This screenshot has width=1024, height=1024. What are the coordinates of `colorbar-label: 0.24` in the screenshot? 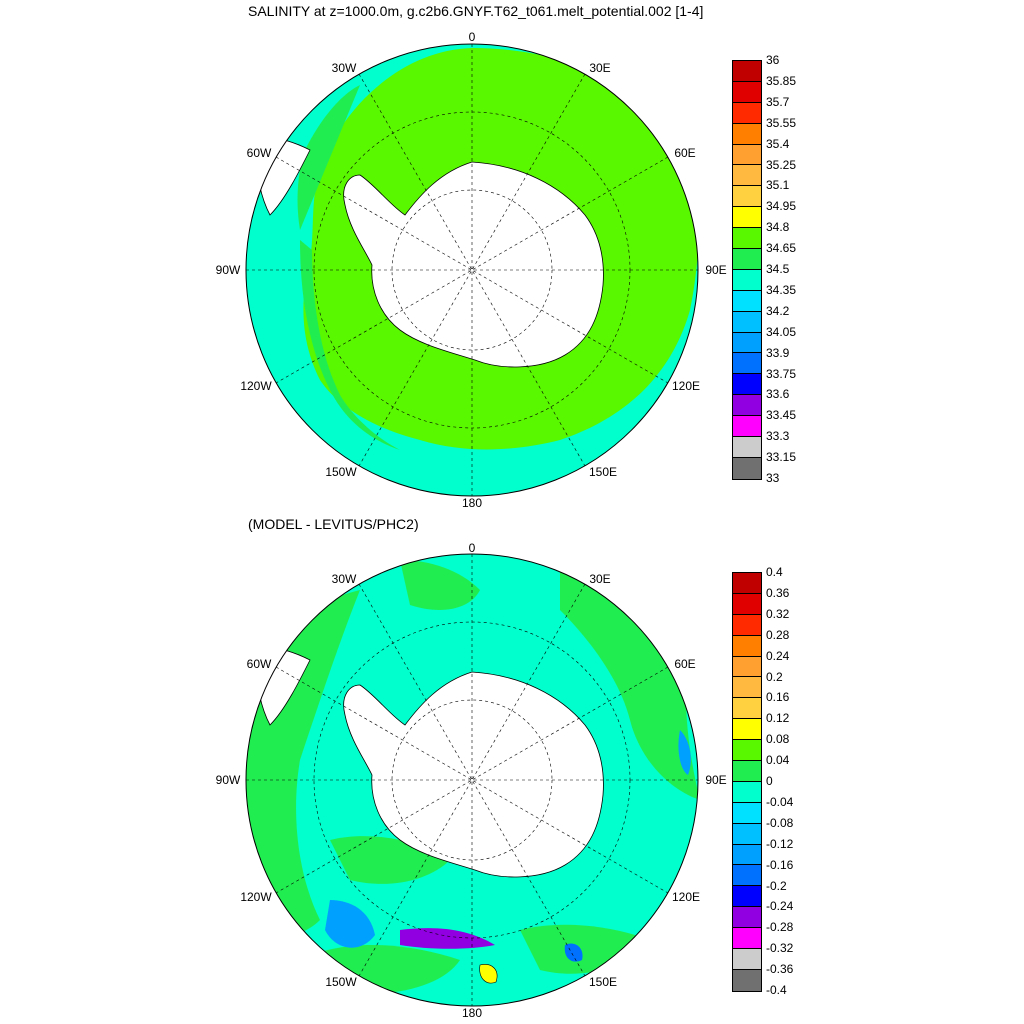 It's located at (778, 655).